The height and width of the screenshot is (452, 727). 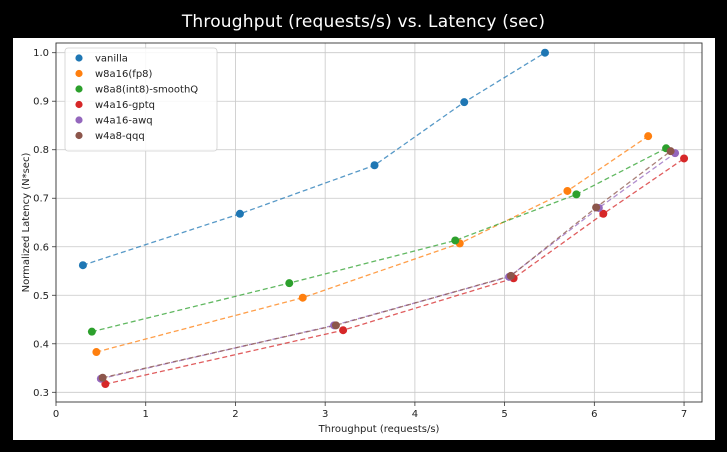 I want to click on x-tick-label: 7, so click(x=684, y=414).